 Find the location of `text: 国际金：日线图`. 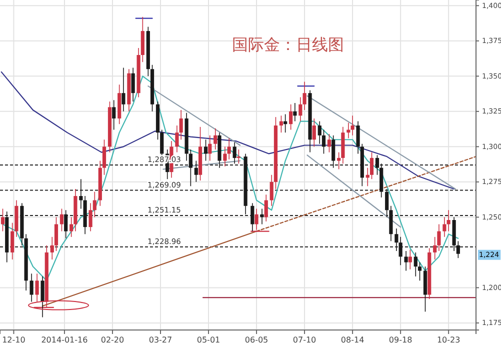

text: 国际金：日线图 is located at coordinates (288, 44).